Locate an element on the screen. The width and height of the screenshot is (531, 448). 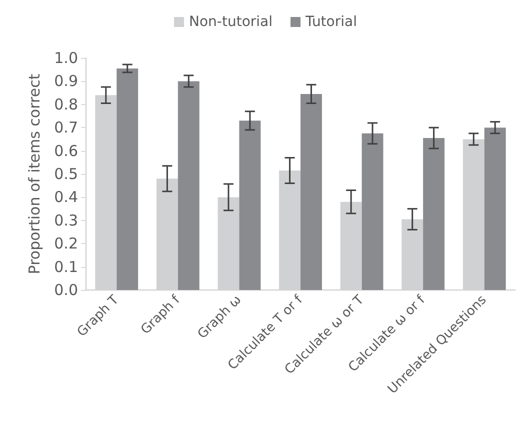
y-tick-label: 0.0 is located at coordinates (66, 290).